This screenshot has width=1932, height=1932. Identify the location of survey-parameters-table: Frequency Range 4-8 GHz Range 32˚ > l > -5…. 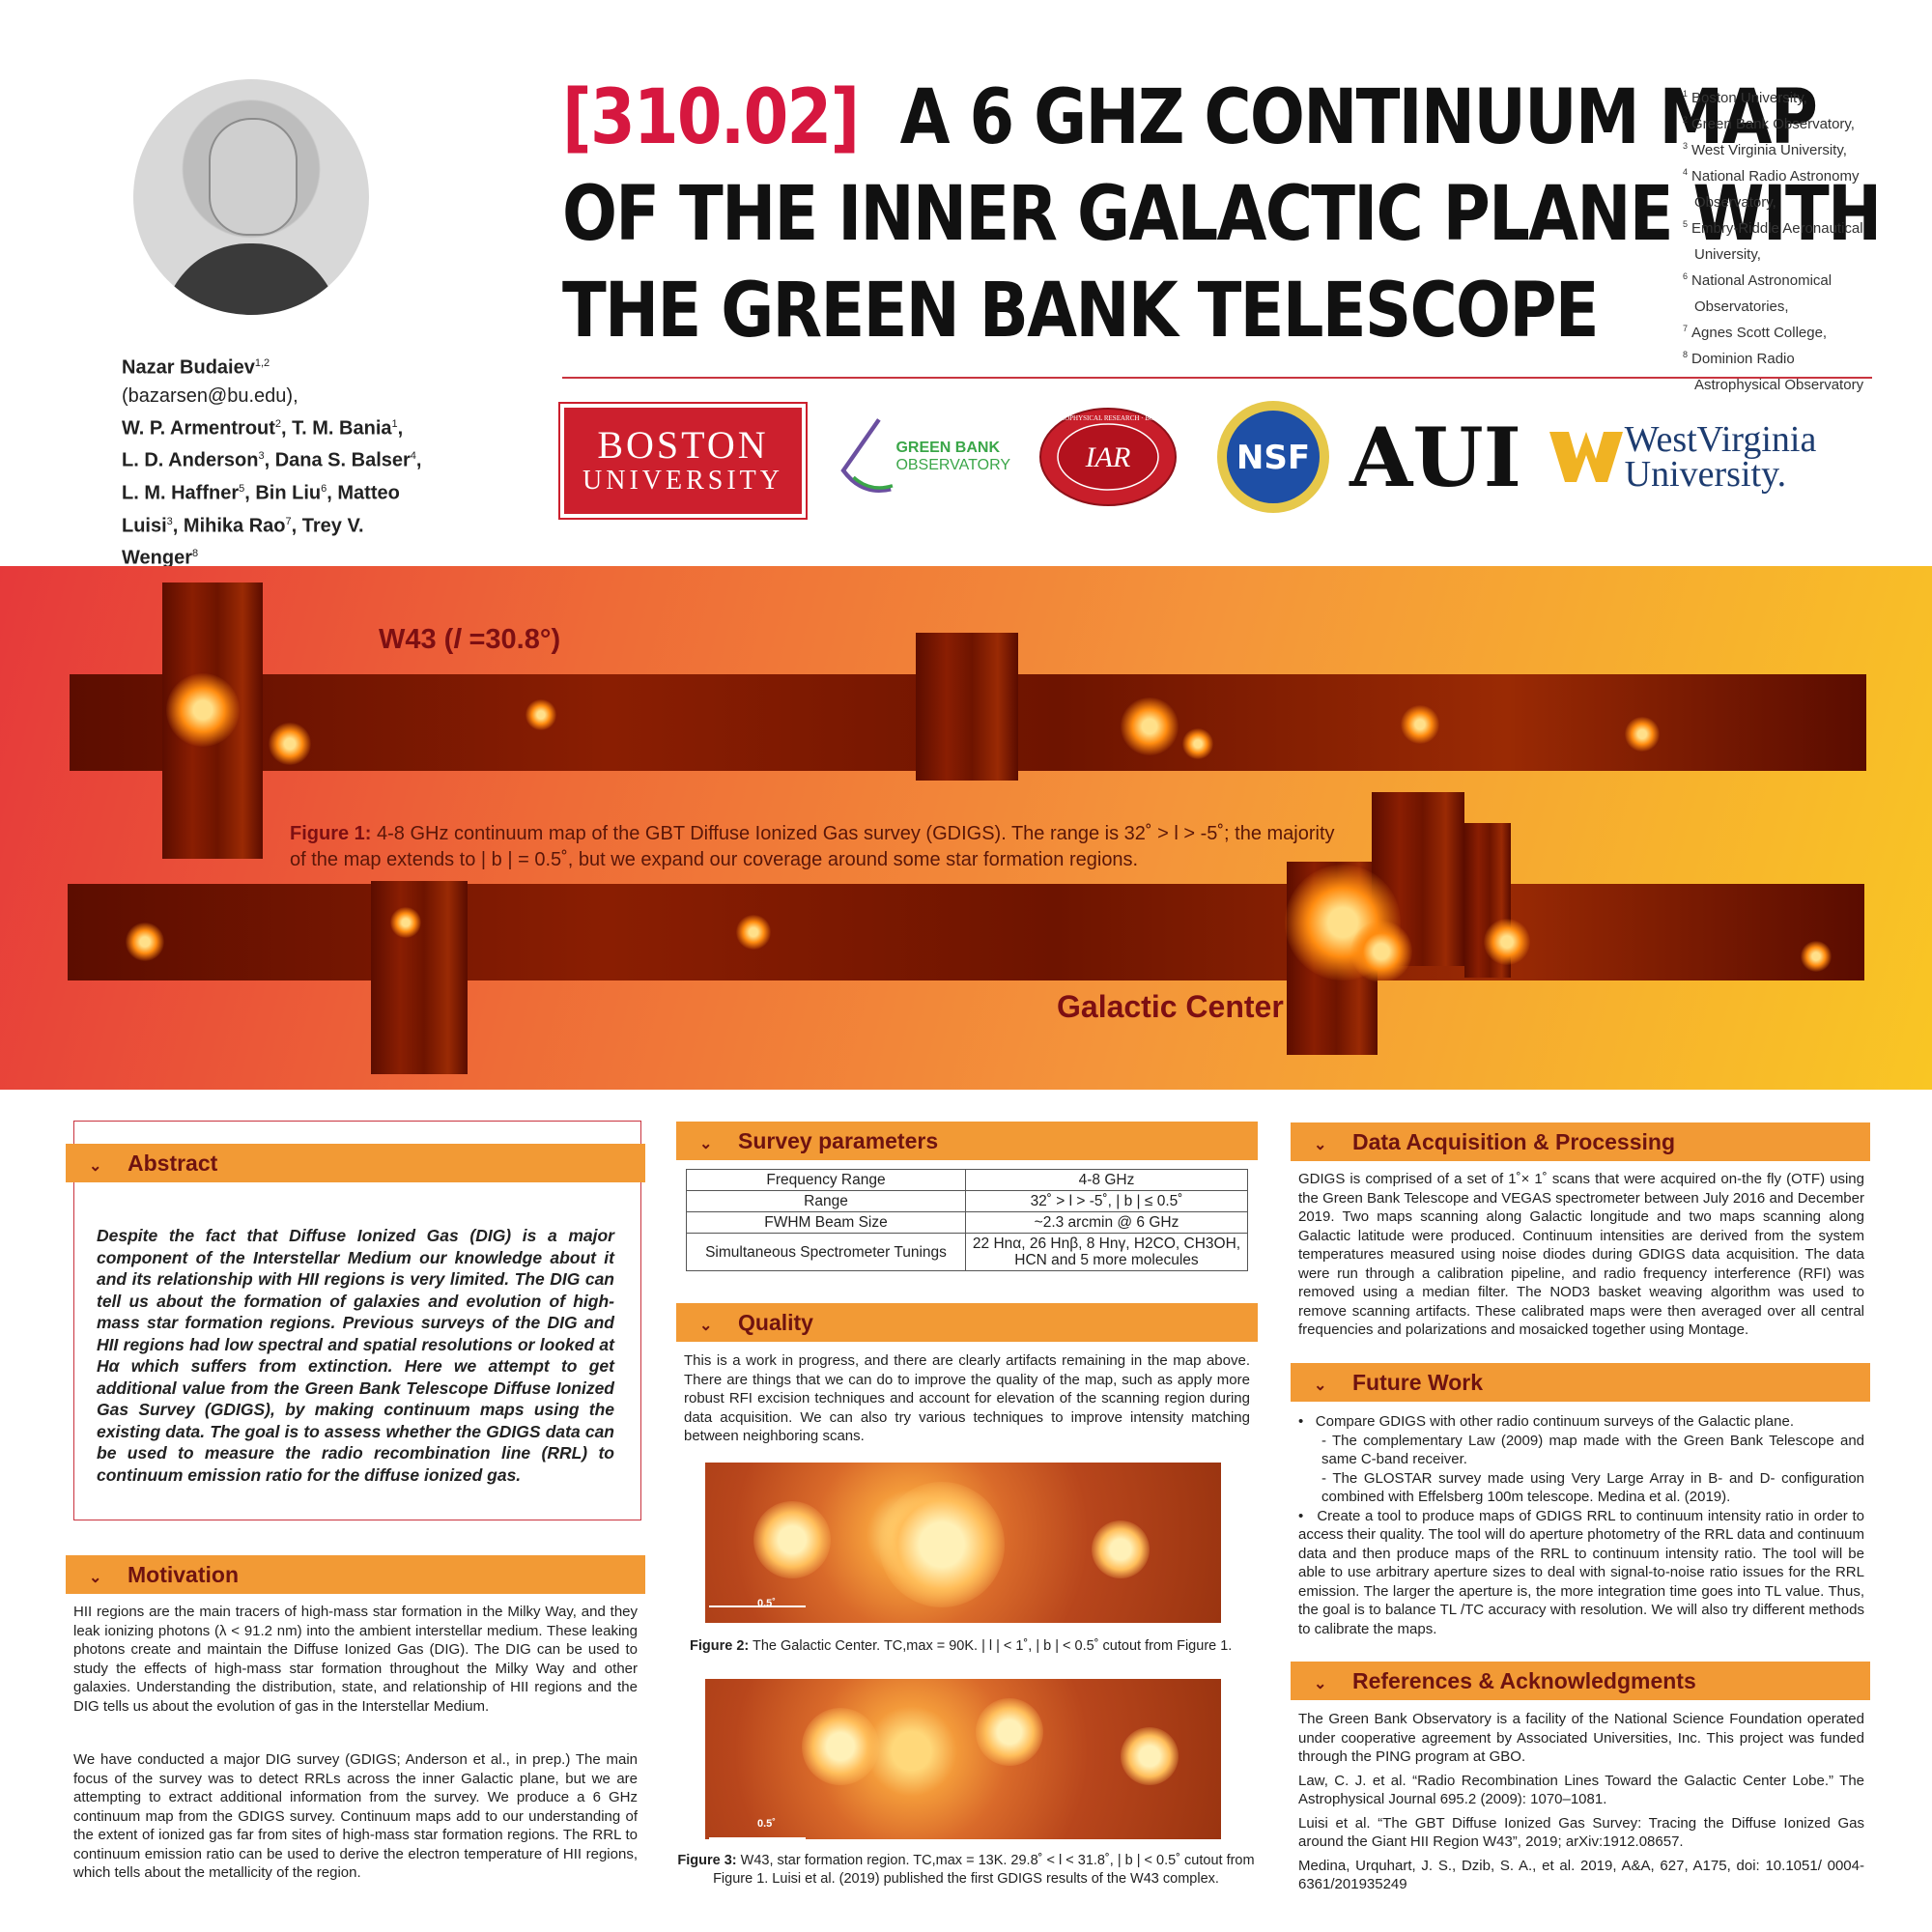
(967, 1220).